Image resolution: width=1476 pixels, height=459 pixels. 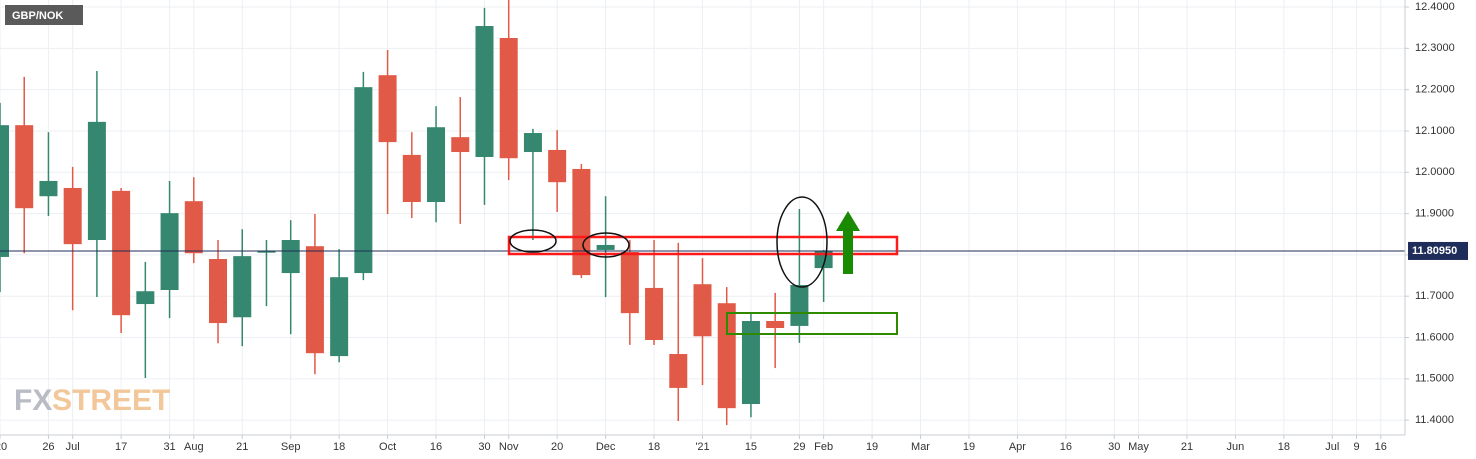 What do you see at coordinates (1356, 447) in the screenshot?
I see `x-tick-label: 9` at bounding box center [1356, 447].